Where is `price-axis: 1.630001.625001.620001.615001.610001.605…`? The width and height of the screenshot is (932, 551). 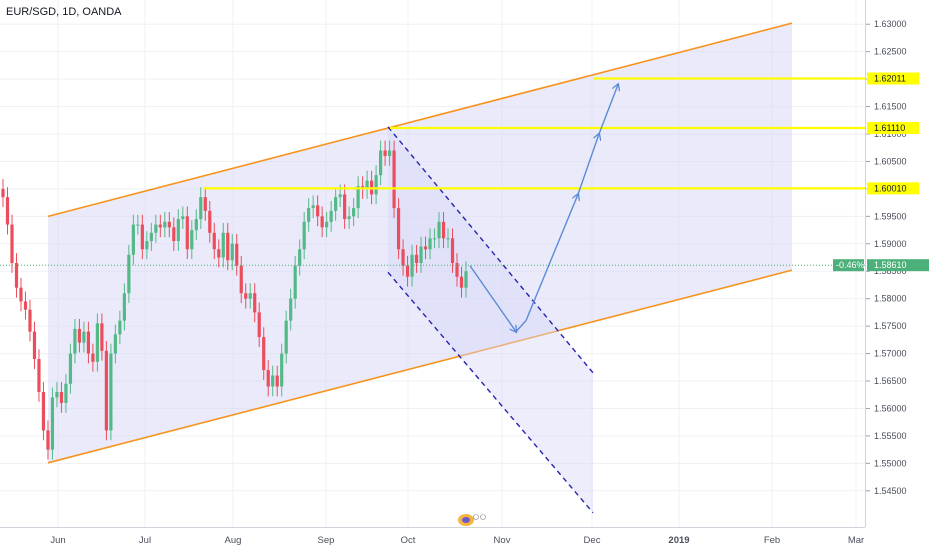
price-axis: 1.630001.625001.620001.615001.610001.605… is located at coordinates (898, 263).